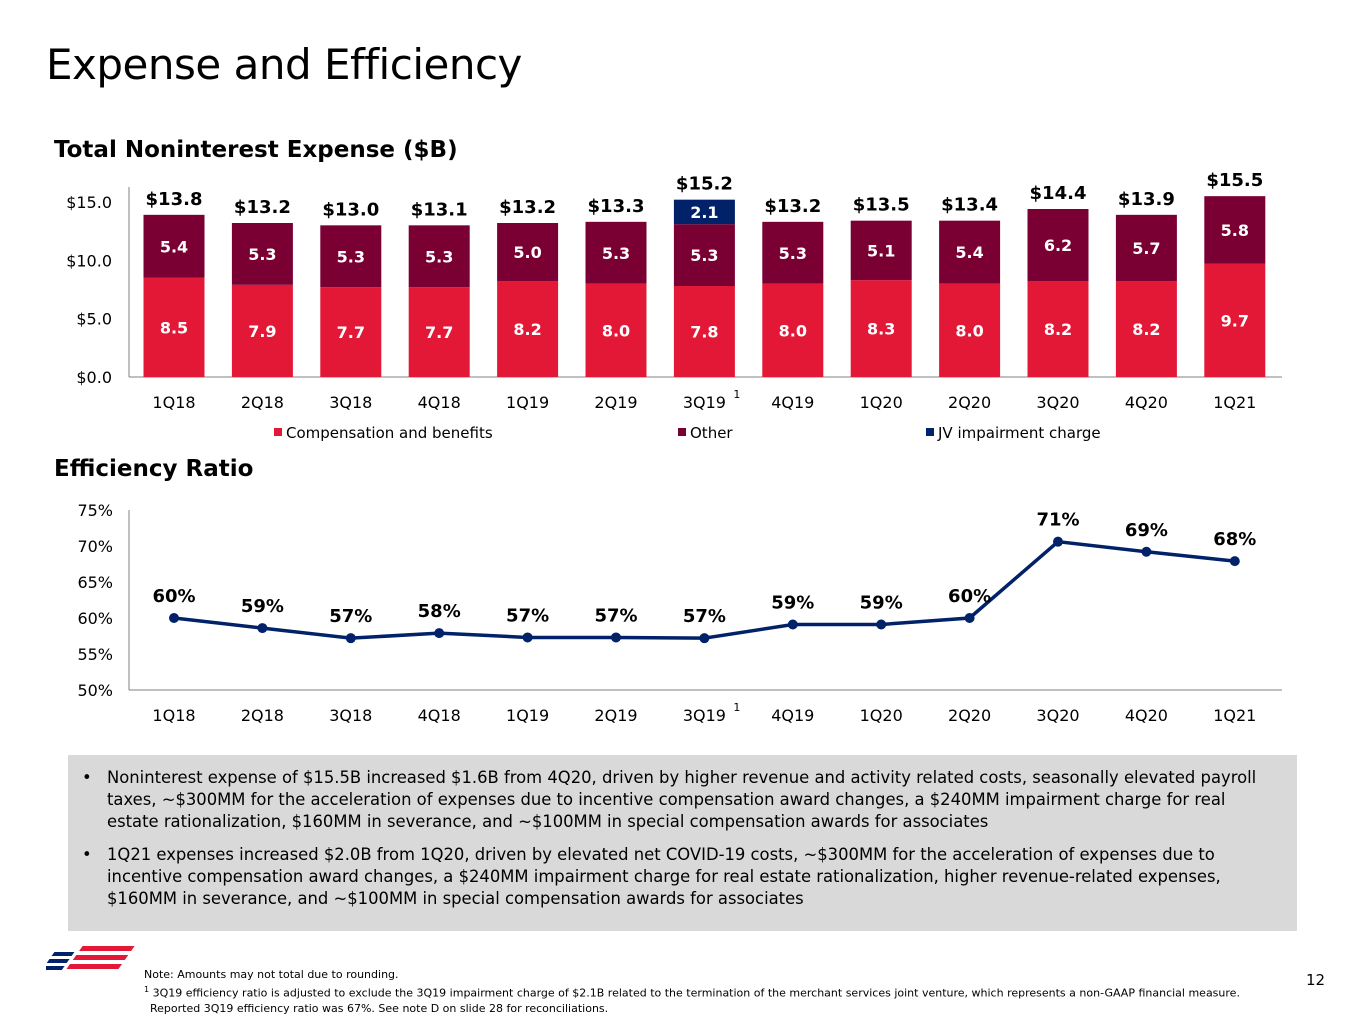 This screenshot has width=1365, height=1024. I want to click on x-tick-label: 3Q20, so click(1057, 715).